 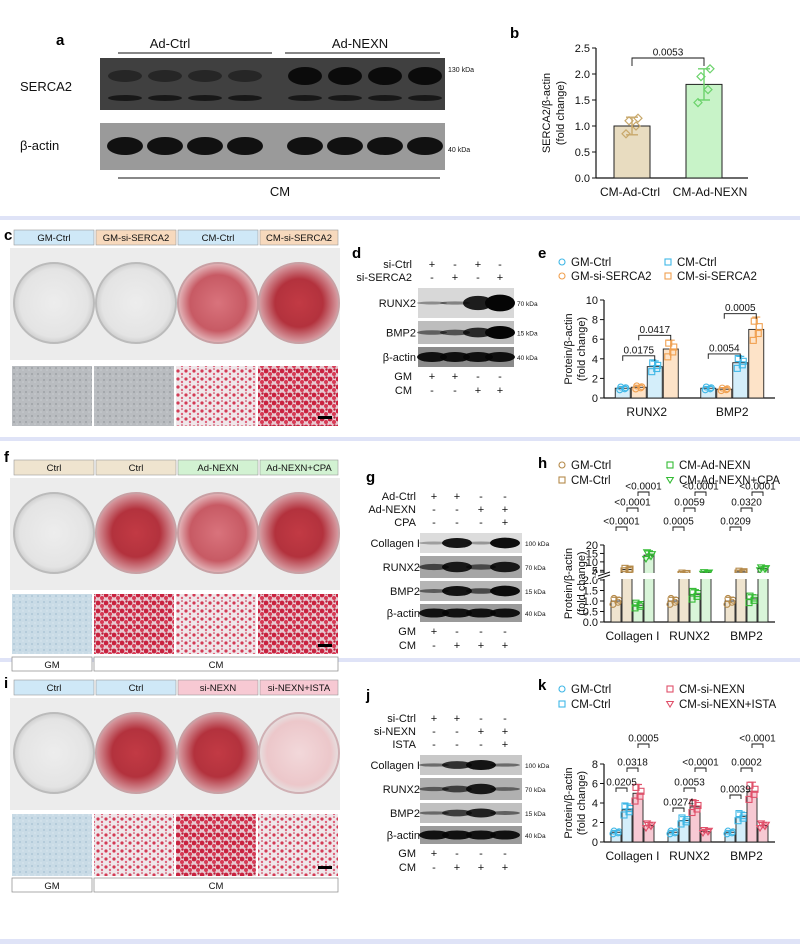 What do you see at coordinates (175, 885) in the screenshot?
I see `footer-i: GM CM` at bounding box center [175, 885].